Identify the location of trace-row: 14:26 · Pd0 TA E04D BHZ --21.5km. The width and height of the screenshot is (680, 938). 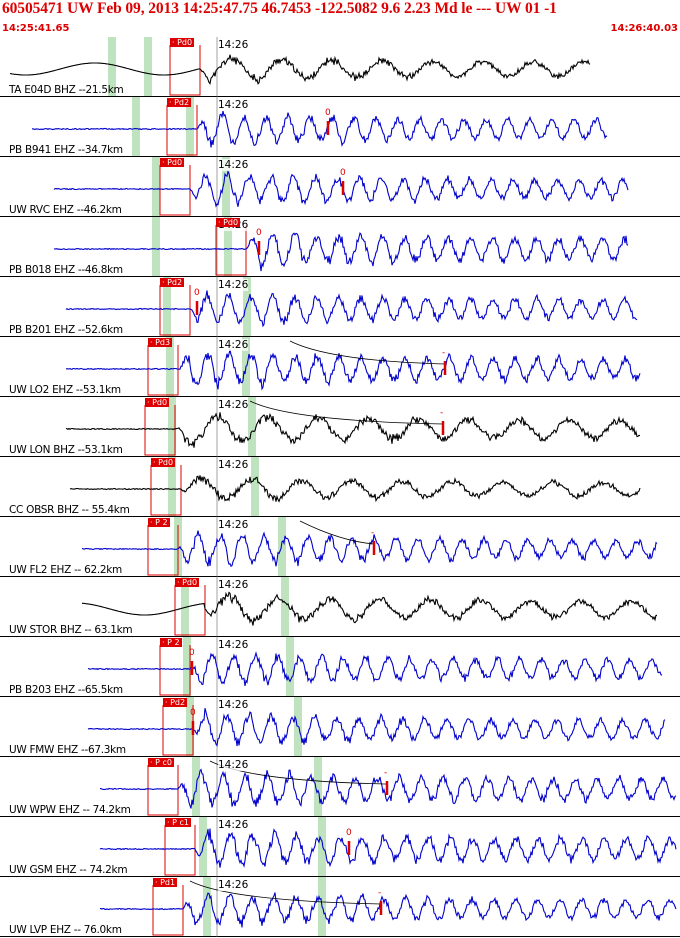
(340, 67).